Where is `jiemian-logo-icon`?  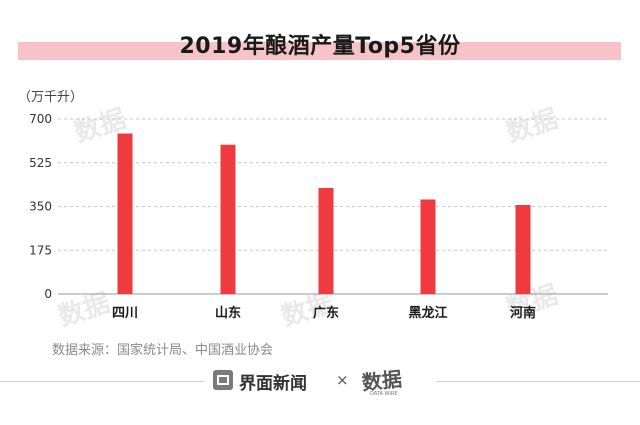
jiemian-logo-icon is located at coordinates (223, 380).